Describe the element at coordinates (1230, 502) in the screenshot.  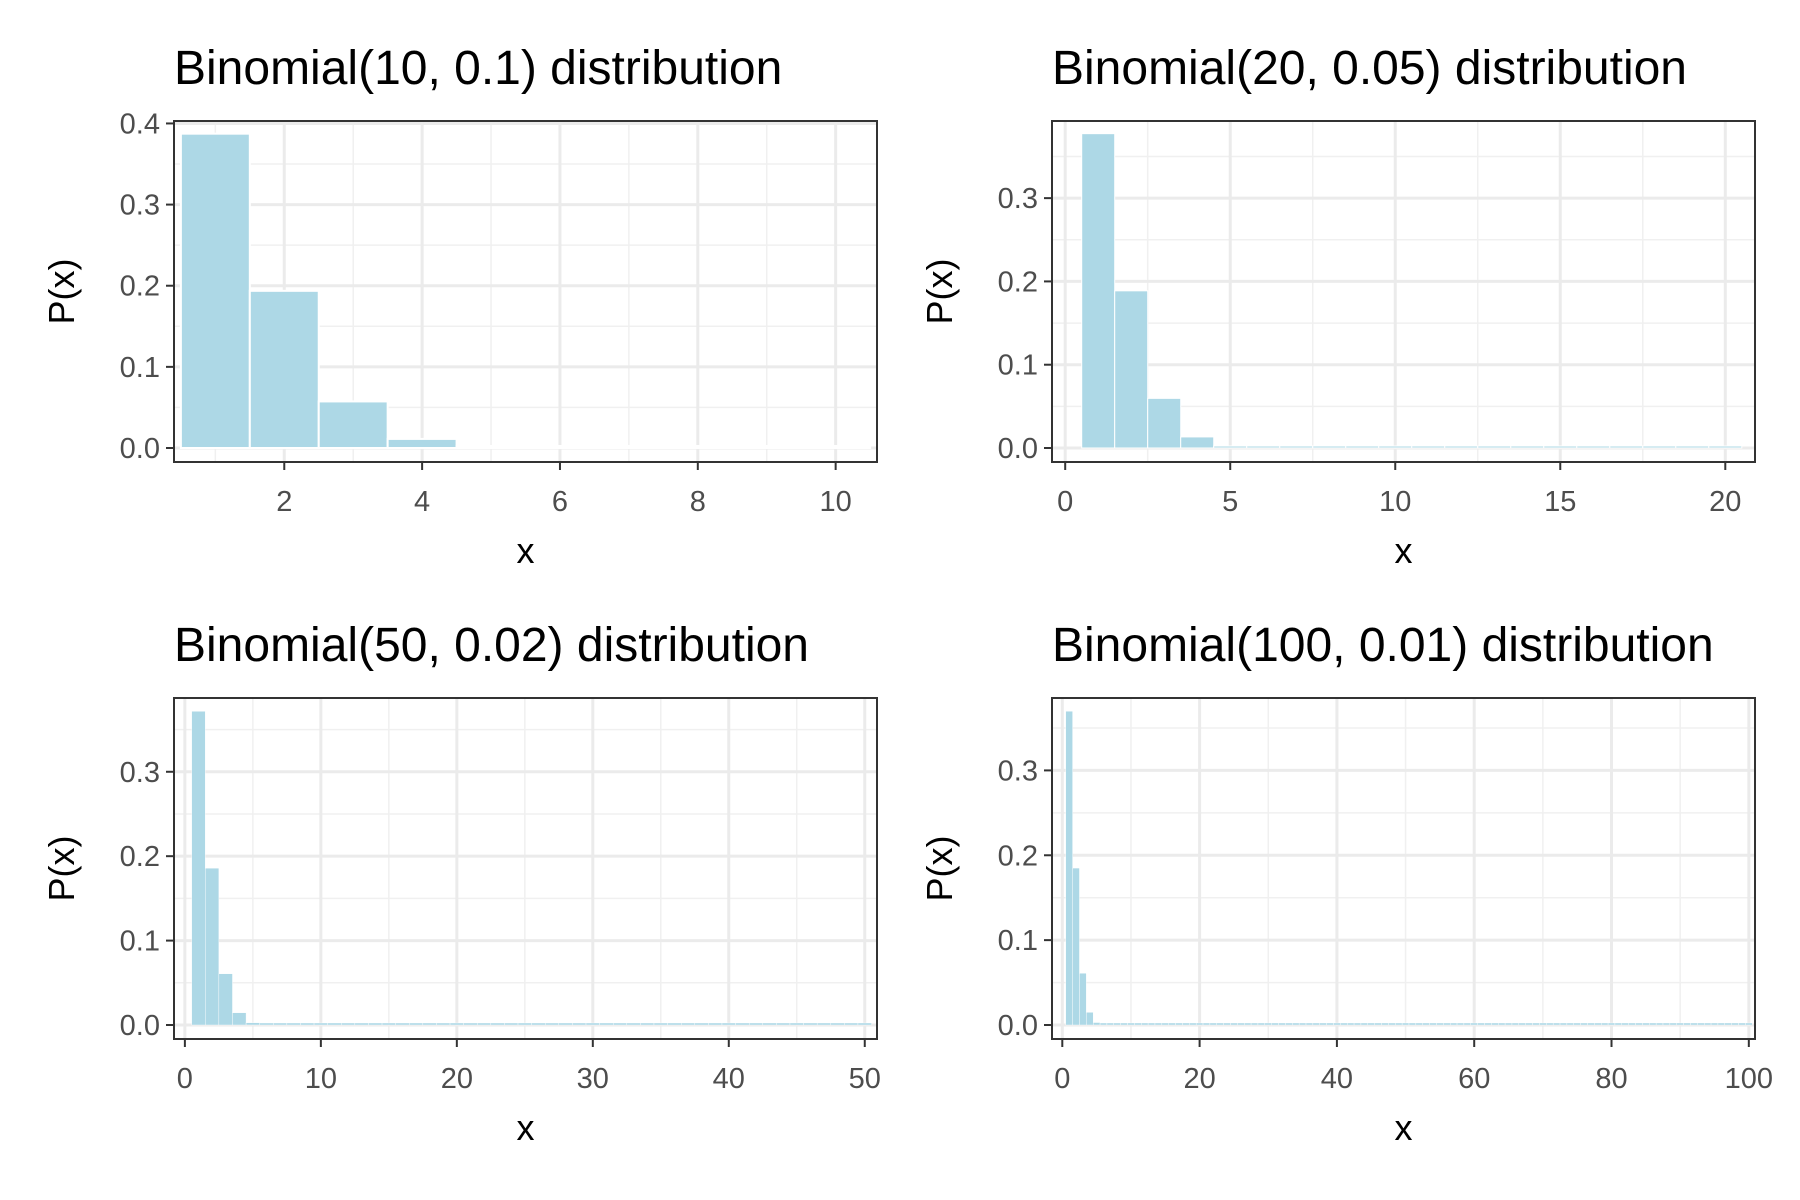
I see `x-tick-label: 5` at that location.